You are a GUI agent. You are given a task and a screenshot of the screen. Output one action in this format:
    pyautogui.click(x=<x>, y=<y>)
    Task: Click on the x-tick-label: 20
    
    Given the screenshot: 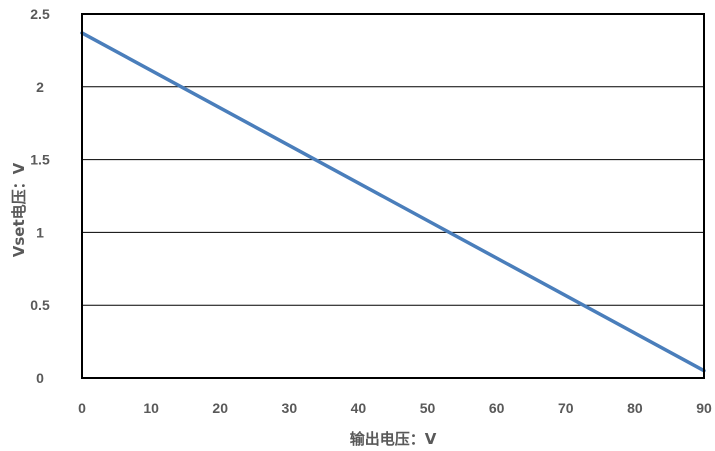 What is the action you would take?
    pyautogui.click(x=220, y=408)
    